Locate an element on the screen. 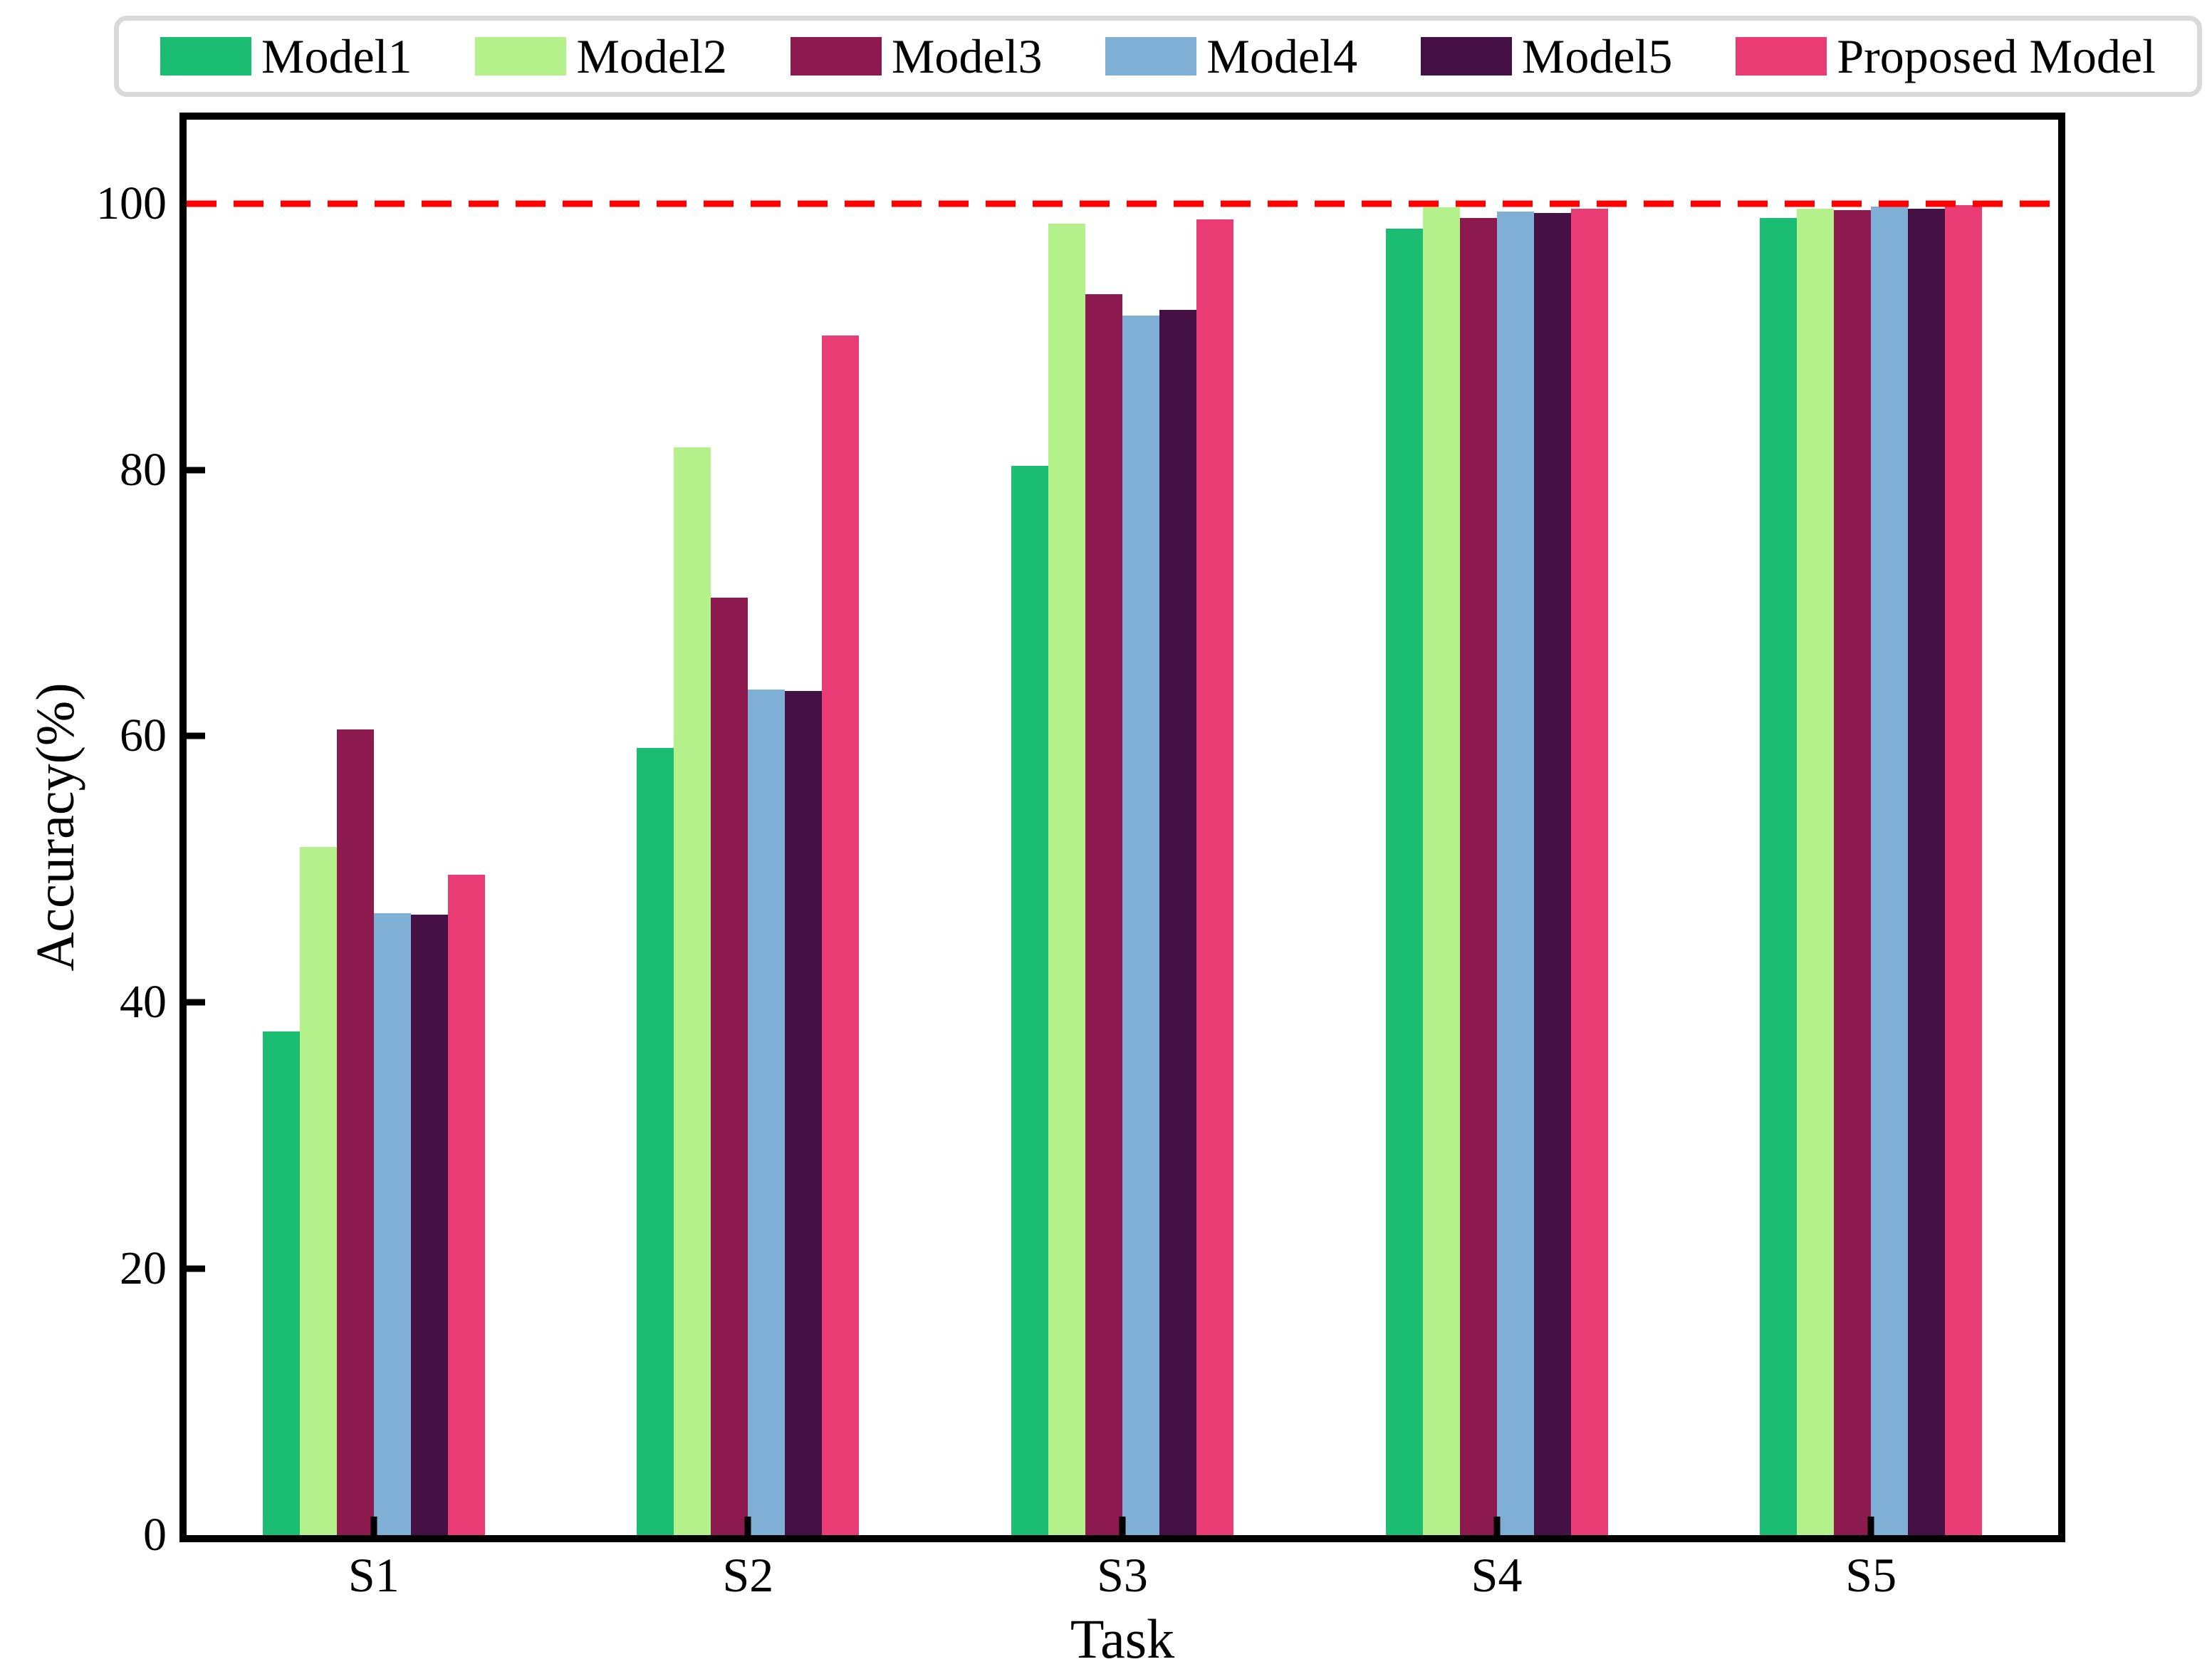 The height and width of the screenshot is (1679, 2212). legend-item-model5: Model5 is located at coordinates (1546, 56).